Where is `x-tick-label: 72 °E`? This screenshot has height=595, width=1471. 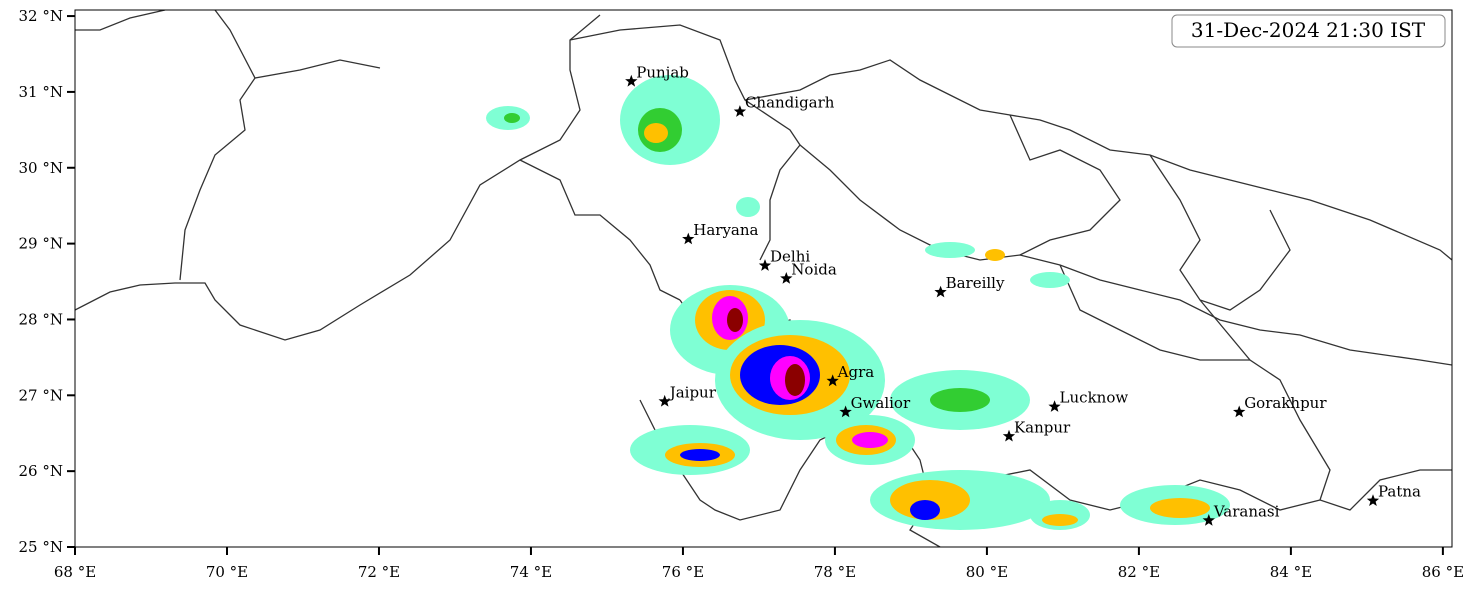 x-tick-label: 72 °E is located at coordinates (379, 572).